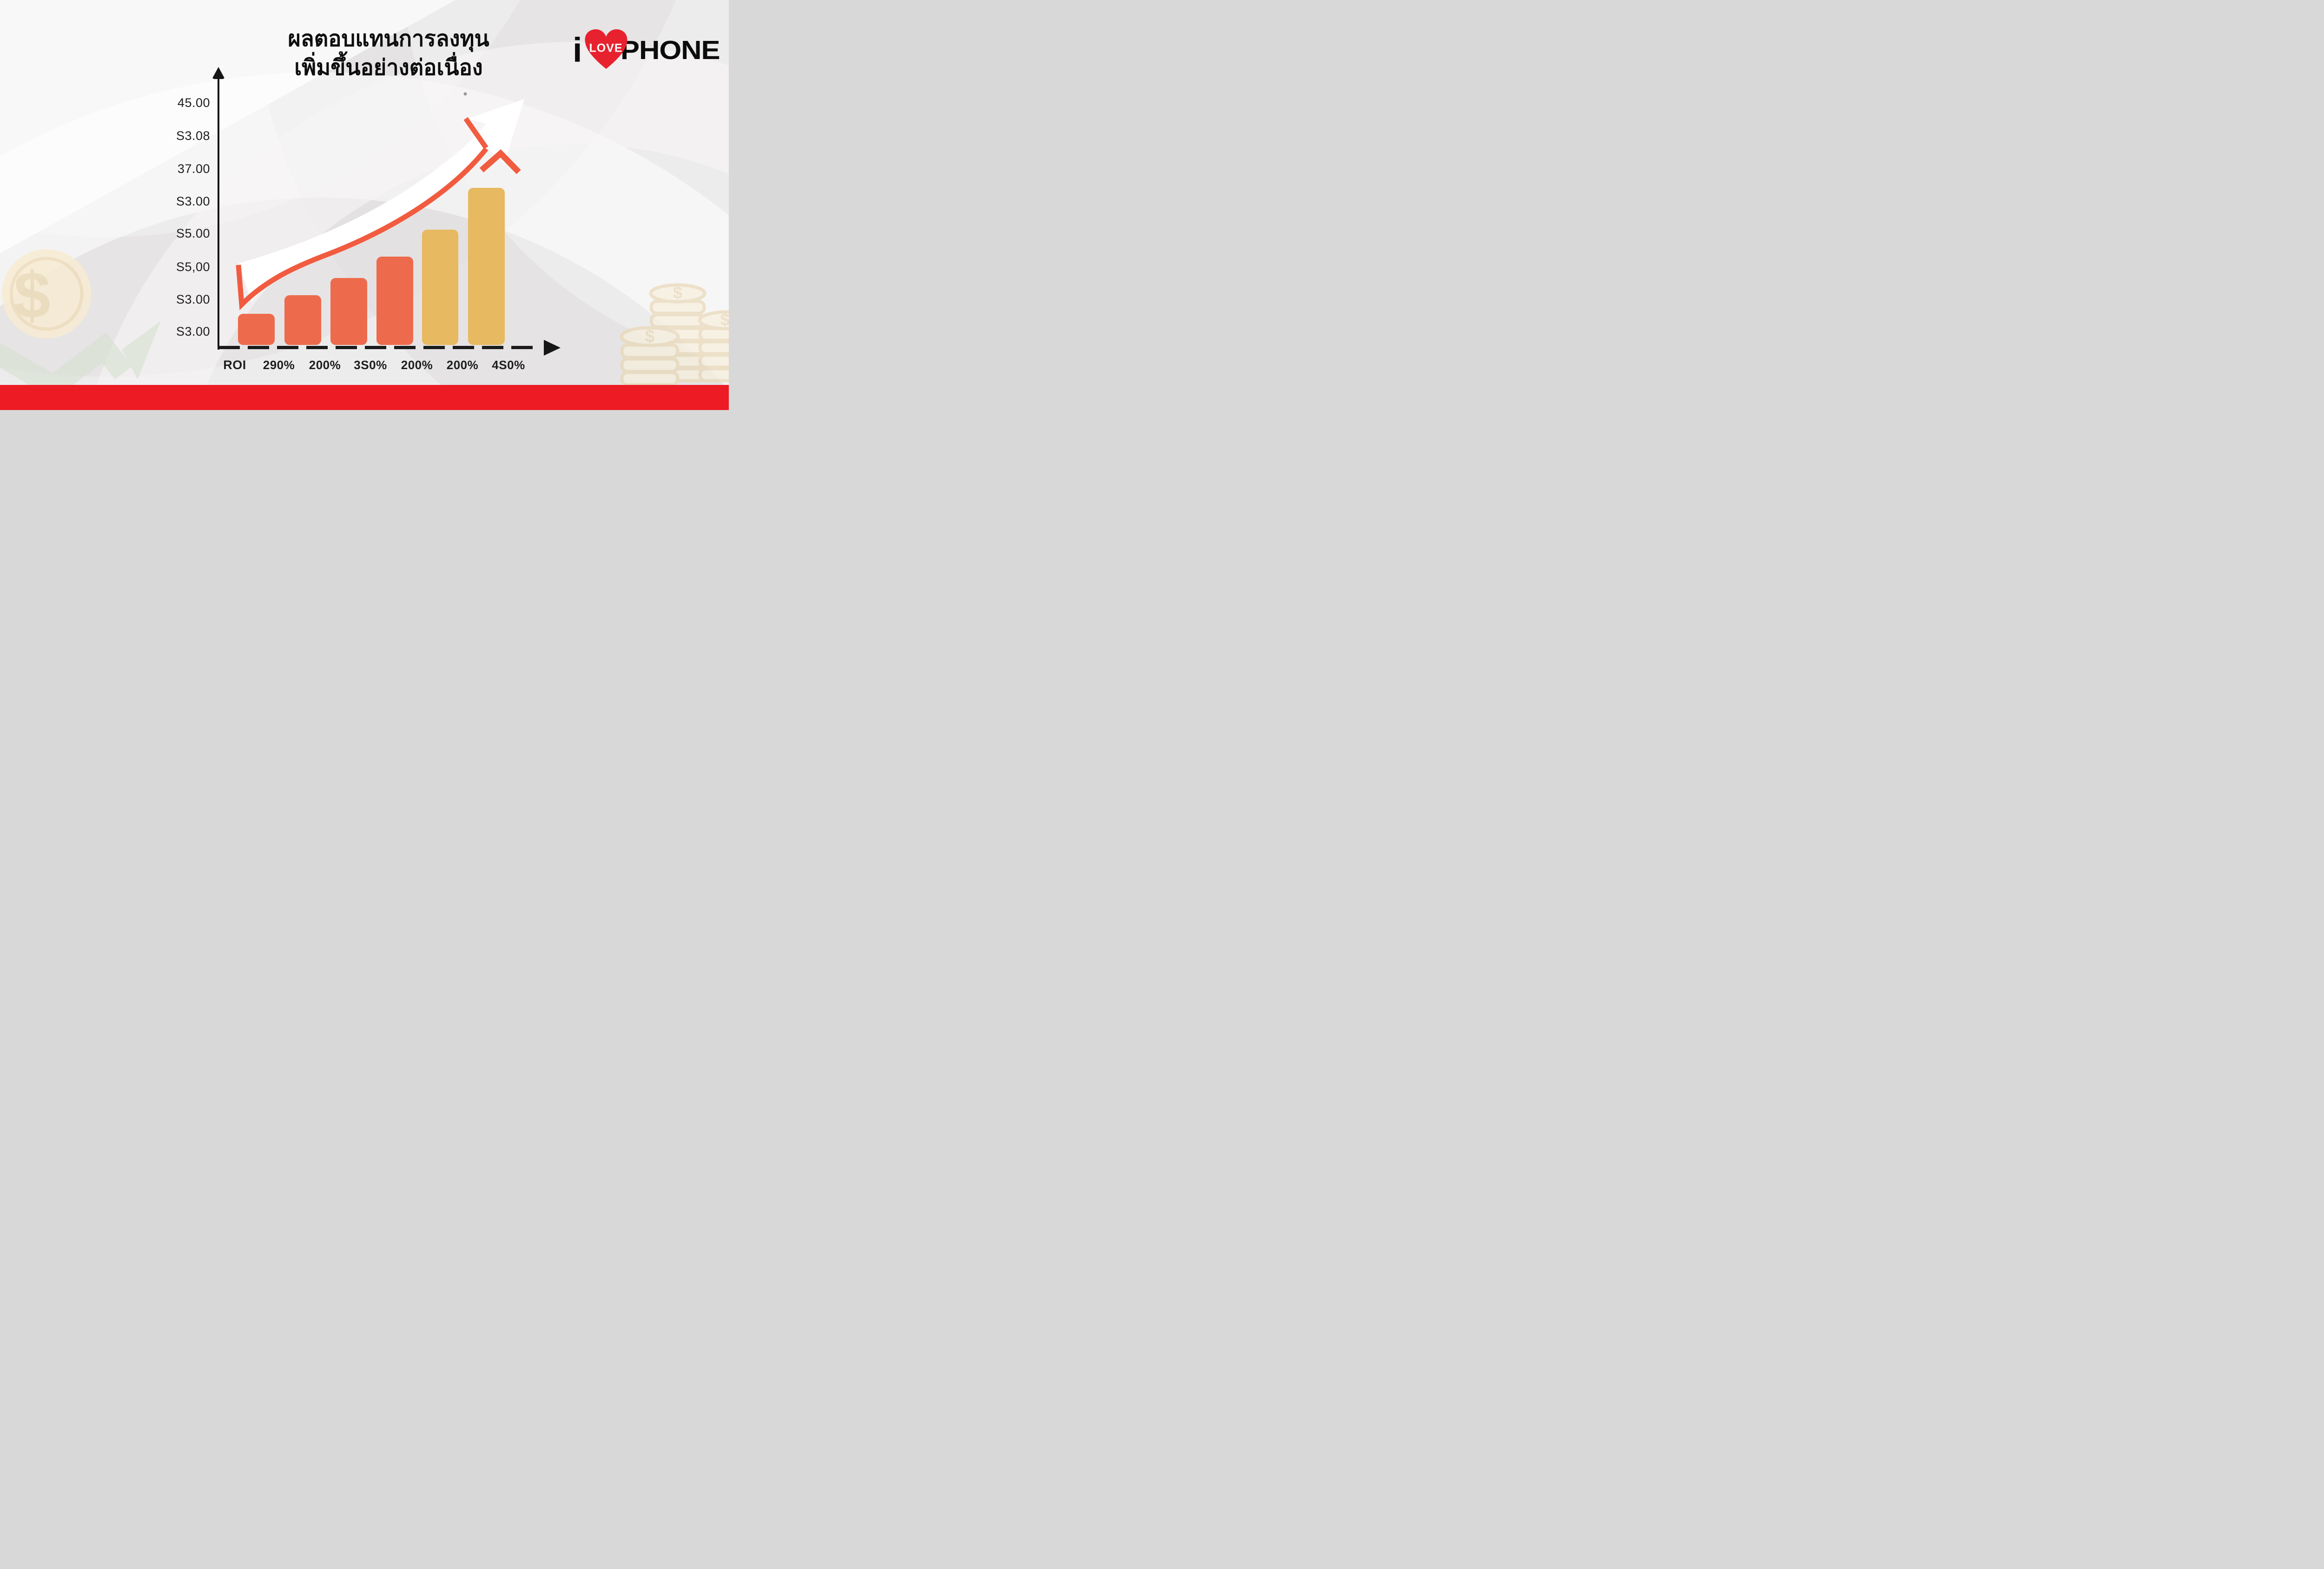  Describe the element at coordinates (193, 169) in the screenshot. I see `y-tick-label: 37.00` at that location.